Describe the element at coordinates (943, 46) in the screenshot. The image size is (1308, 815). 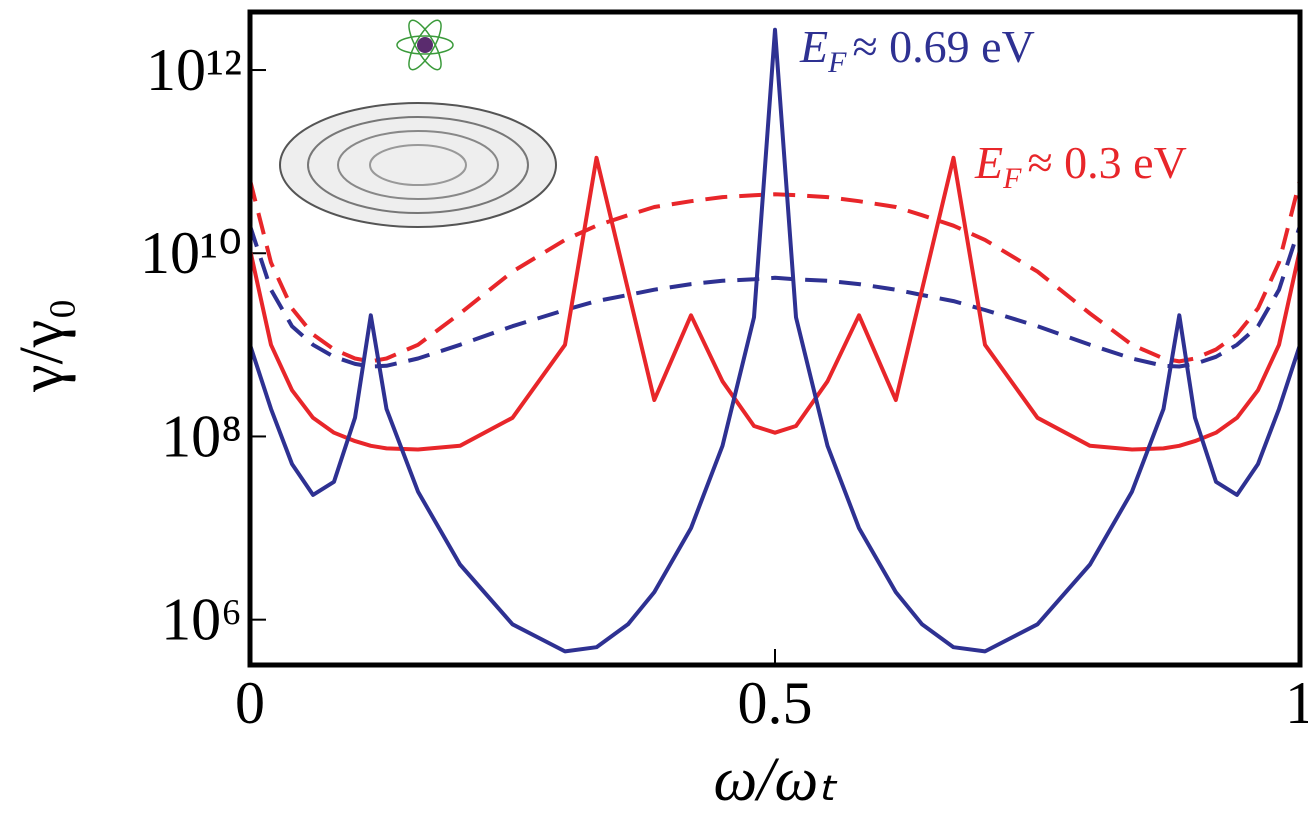
I see `annotation-text: ≈ 0.69 eV` at that location.